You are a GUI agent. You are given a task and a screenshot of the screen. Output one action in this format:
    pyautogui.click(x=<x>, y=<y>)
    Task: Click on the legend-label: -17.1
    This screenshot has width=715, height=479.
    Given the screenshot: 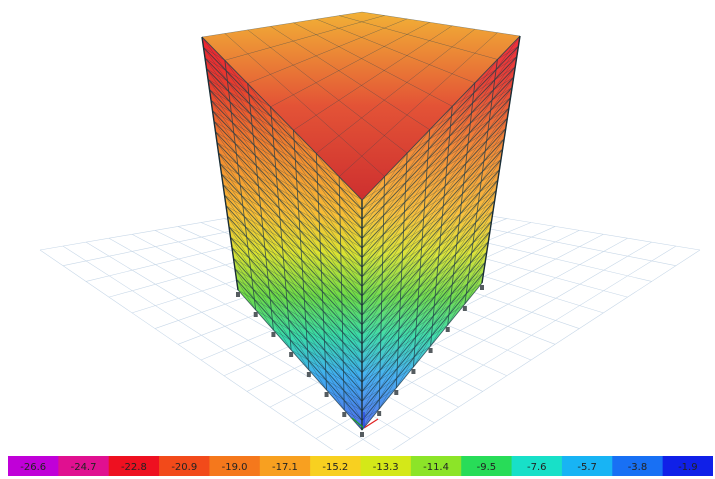 What is the action you would take?
    pyautogui.click(x=285, y=467)
    